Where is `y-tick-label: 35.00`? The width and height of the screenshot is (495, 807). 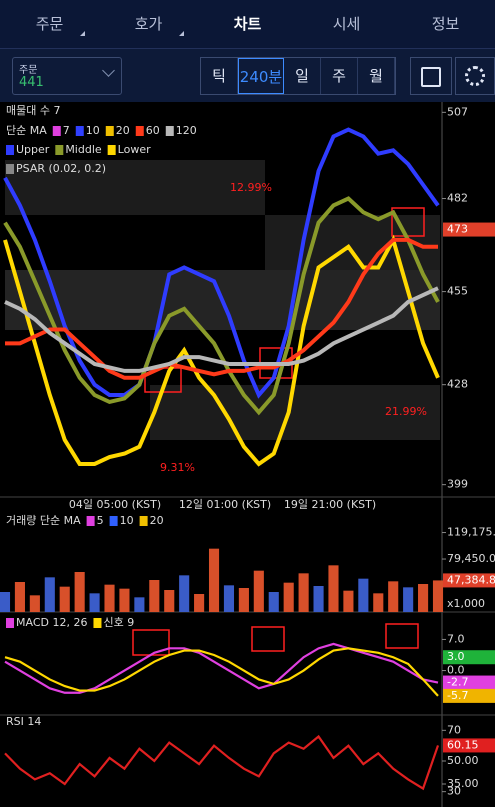 y-tick-label: 35.00 is located at coordinates (463, 783).